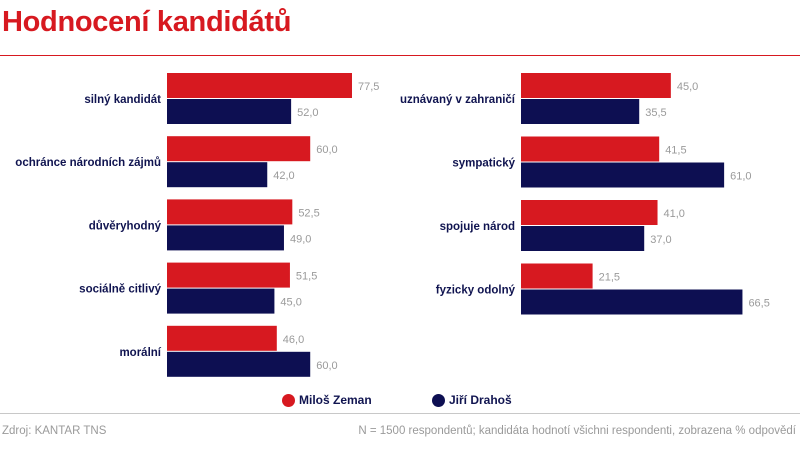  What do you see at coordinates (54, 431) in the screenshot?
I see `source-note: Zdroj: KANTAR TNS` at bounding box center [54, 431].